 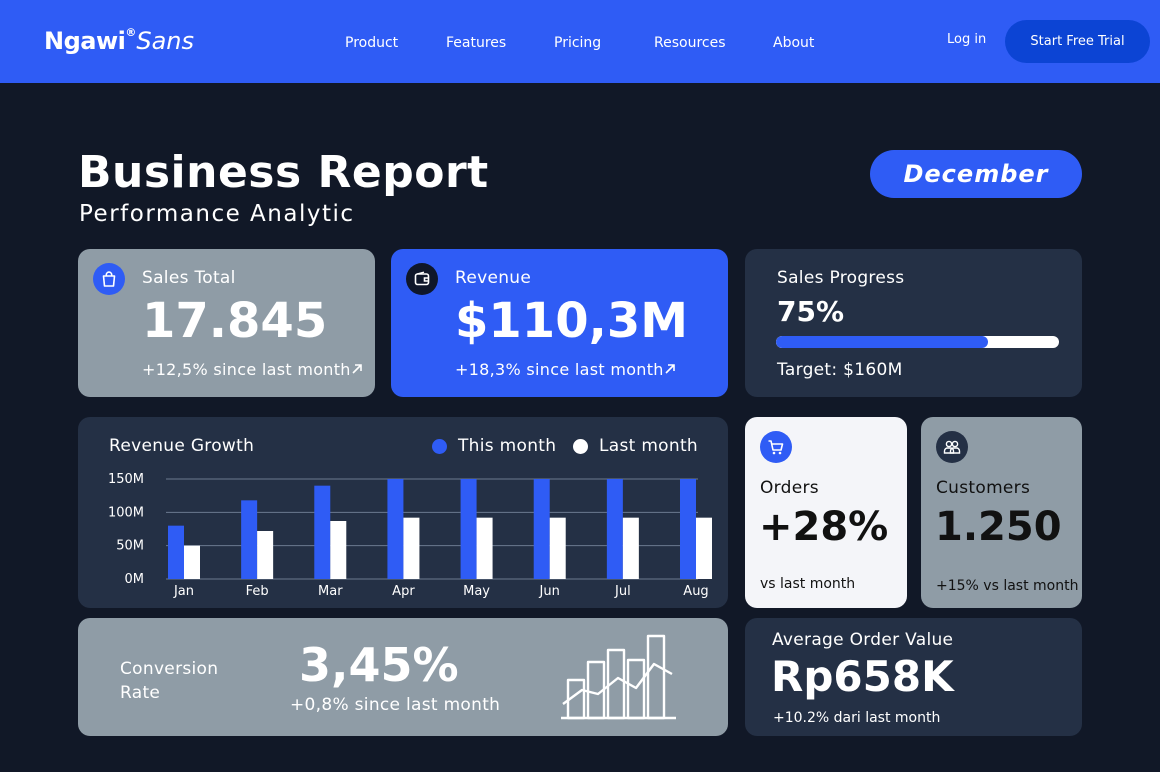 What do you see at coordinates (476, 591) in the screenshot?
I see `x-tick-label: May` at bounding box center [476, 591].